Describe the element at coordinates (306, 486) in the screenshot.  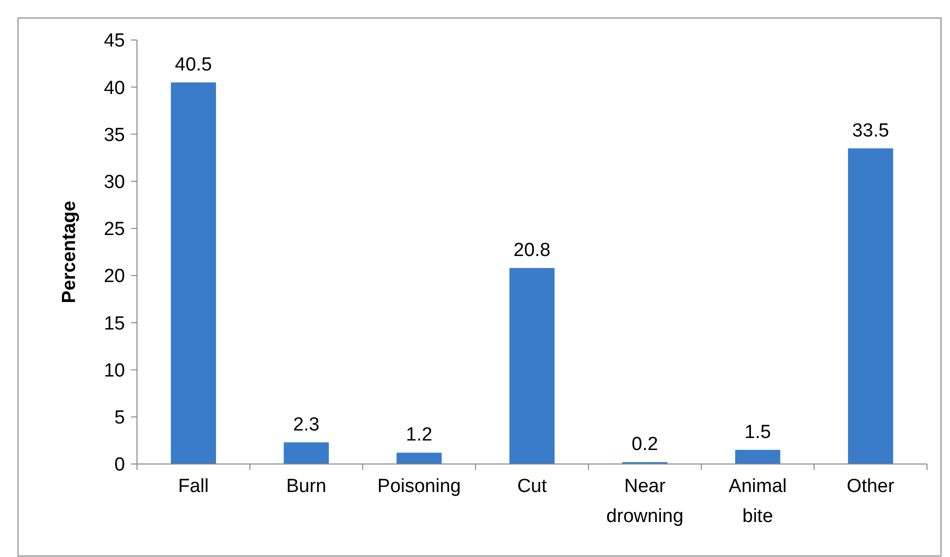
I see `x-tick-label: Burn` at that location.